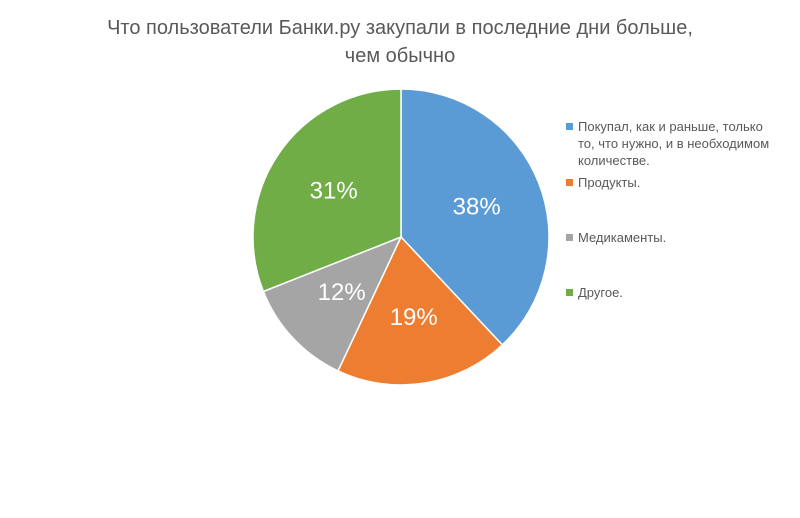  Describe the element at coordinates (609, 182) in the screenshot. I see `legend-label-groceries: Продукты.` at that location.